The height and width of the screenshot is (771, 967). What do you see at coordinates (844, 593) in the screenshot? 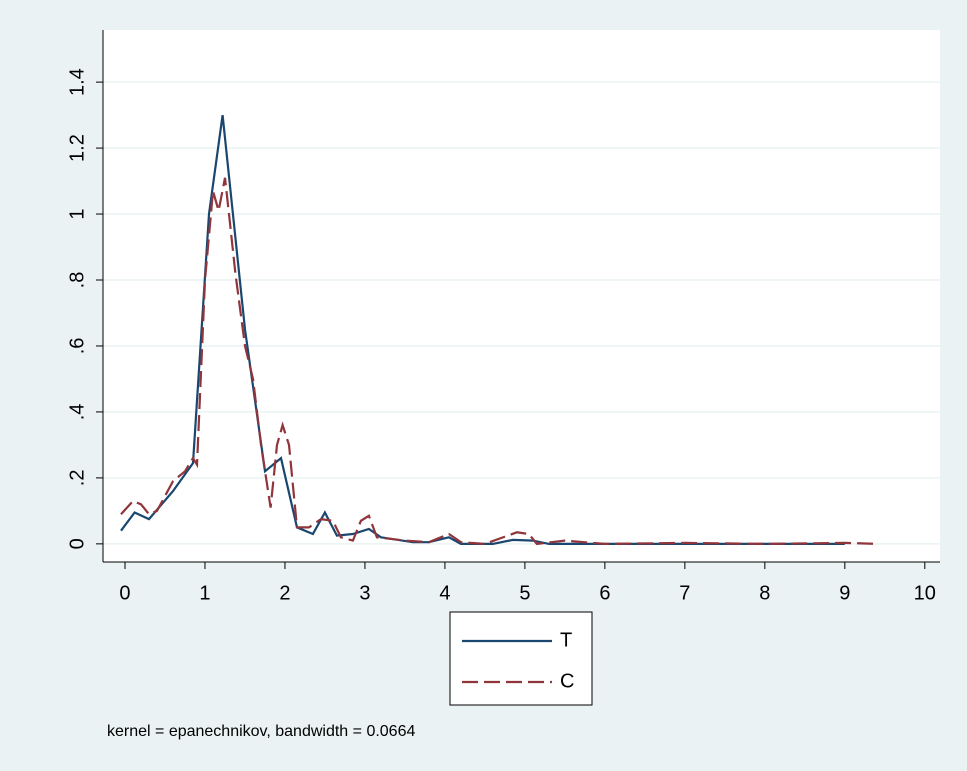
I see `x-tick-label: 9` at bounding box center [844, 593].